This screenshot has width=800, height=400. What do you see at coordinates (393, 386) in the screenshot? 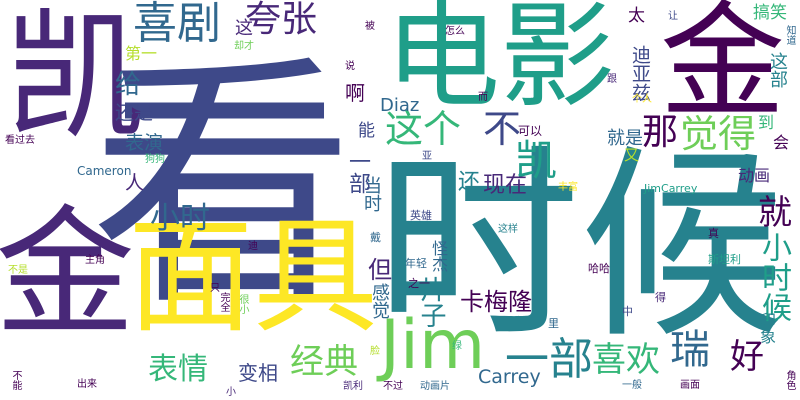
I see `word-bu-guo: 不过` at bounding box center [393, 386].